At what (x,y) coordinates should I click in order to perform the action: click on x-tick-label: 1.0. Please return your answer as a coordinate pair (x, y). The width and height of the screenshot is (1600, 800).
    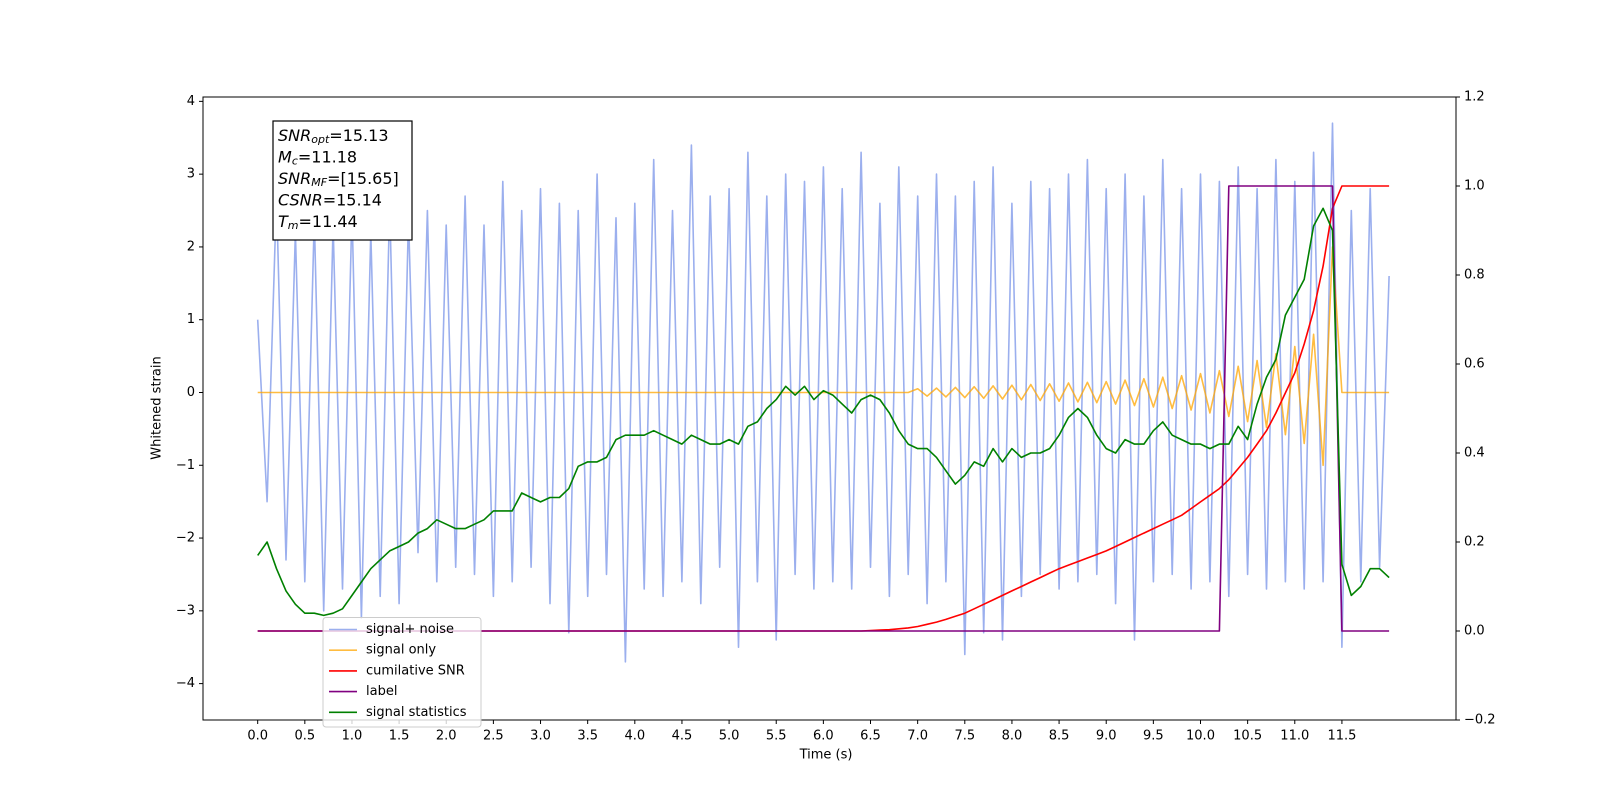
    Looking at the image, I should click on (352, 736).